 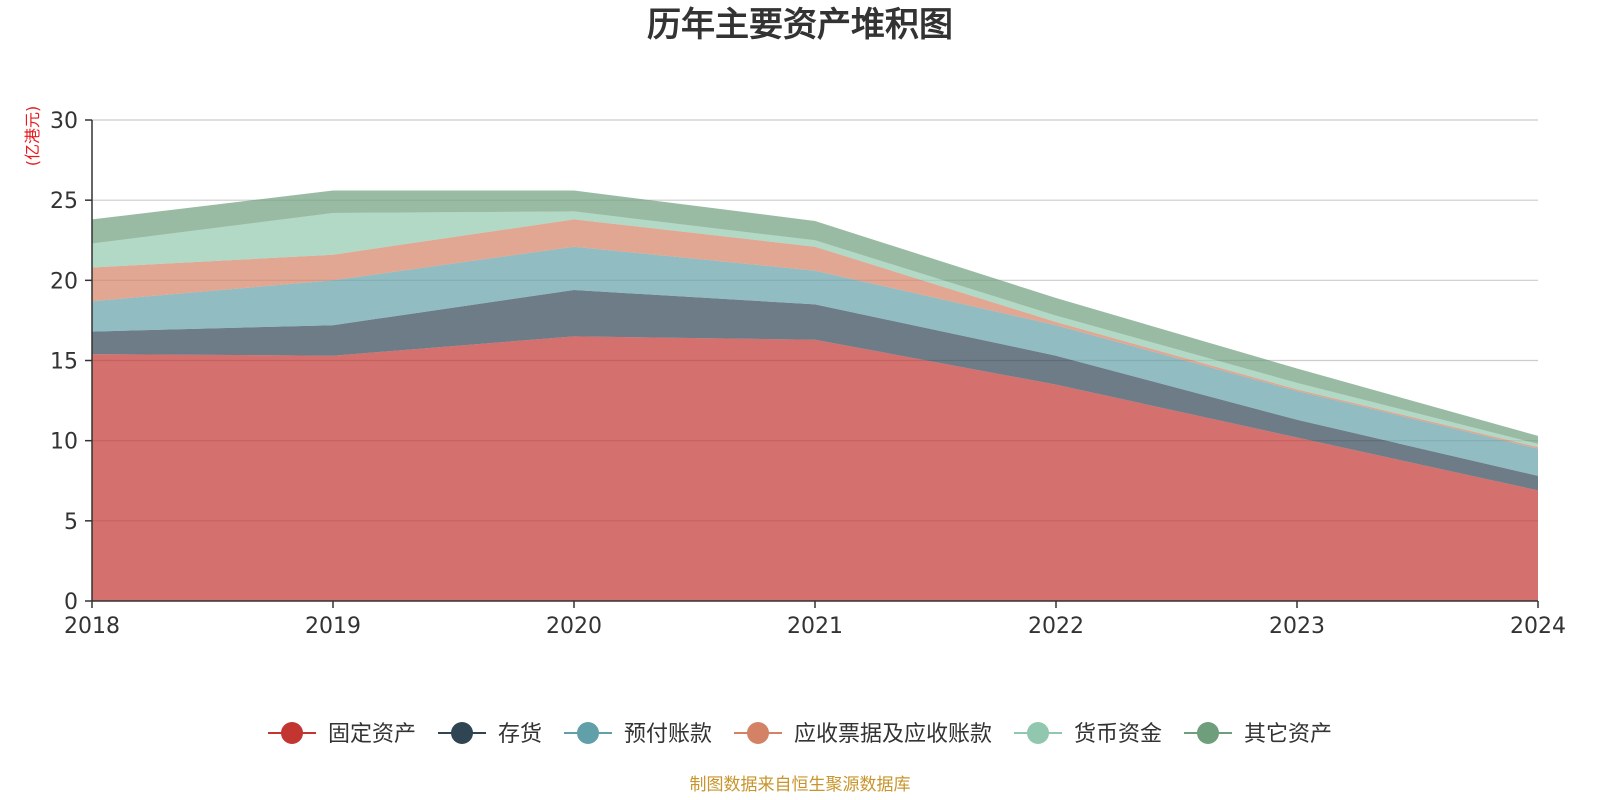 What do you see at coordinates (815, 626) in the screenshot?
I see `x-tick-label: 2021` at bounding box center [815, 626].